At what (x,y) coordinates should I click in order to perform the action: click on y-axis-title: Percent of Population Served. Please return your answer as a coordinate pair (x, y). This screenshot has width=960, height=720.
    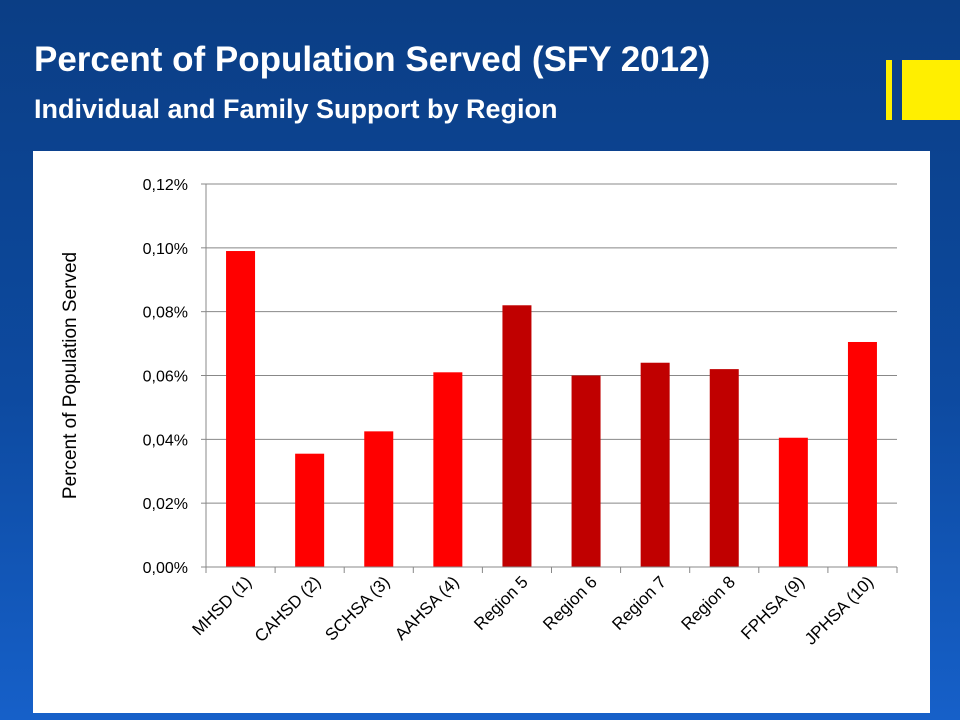
    Looking at the image, I should click on (70, 375).